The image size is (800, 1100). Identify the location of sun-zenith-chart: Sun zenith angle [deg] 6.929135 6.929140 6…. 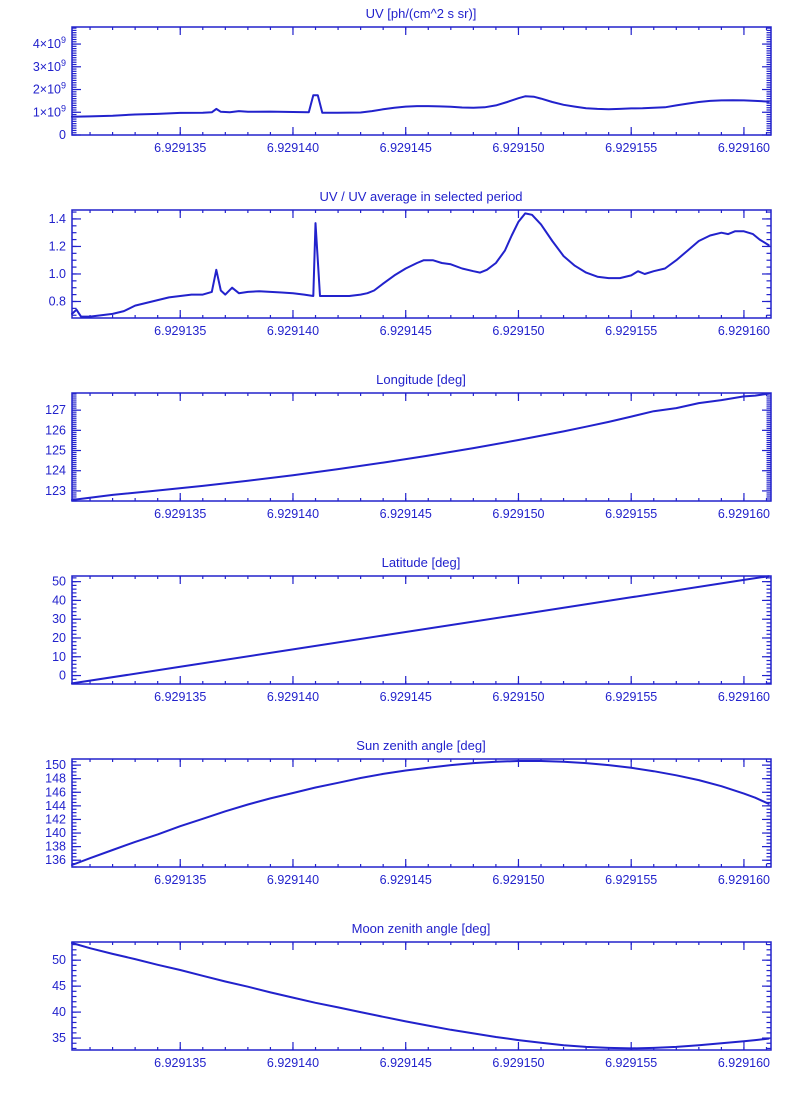
(408, 812).